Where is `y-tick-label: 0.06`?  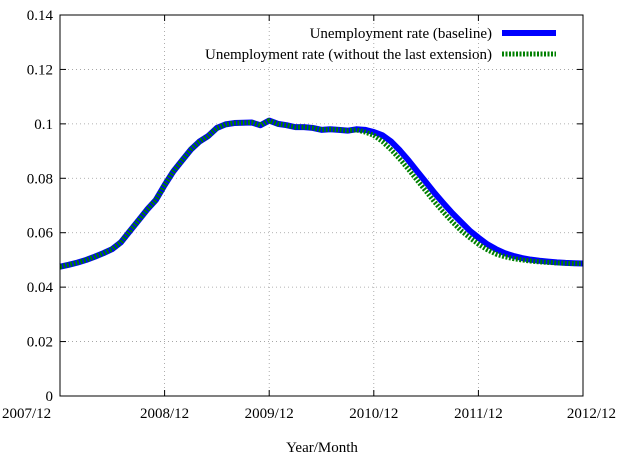
y-tick-label: 0.06 is located at coordinates (40, 234).